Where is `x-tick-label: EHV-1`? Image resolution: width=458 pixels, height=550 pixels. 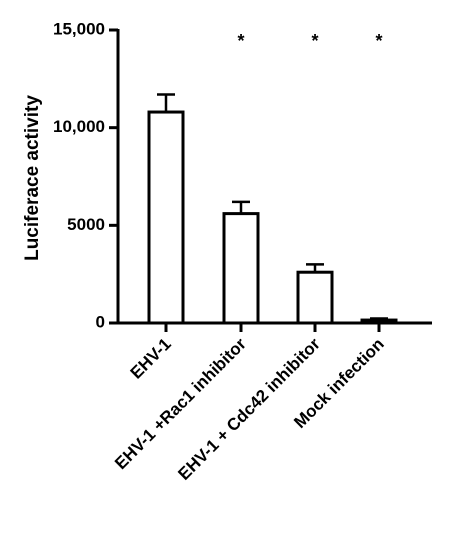 x-tick-label: EHV-1 is located at coordinates (151, 358).